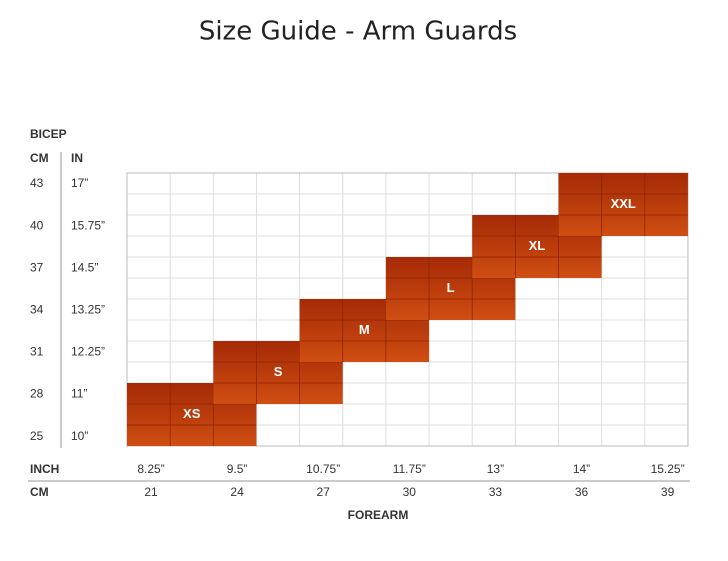 The image size is (728, 561). Describe the element at coordinates (37, 309) in the screenshot. I see `bicep-cm: 34` at that location.